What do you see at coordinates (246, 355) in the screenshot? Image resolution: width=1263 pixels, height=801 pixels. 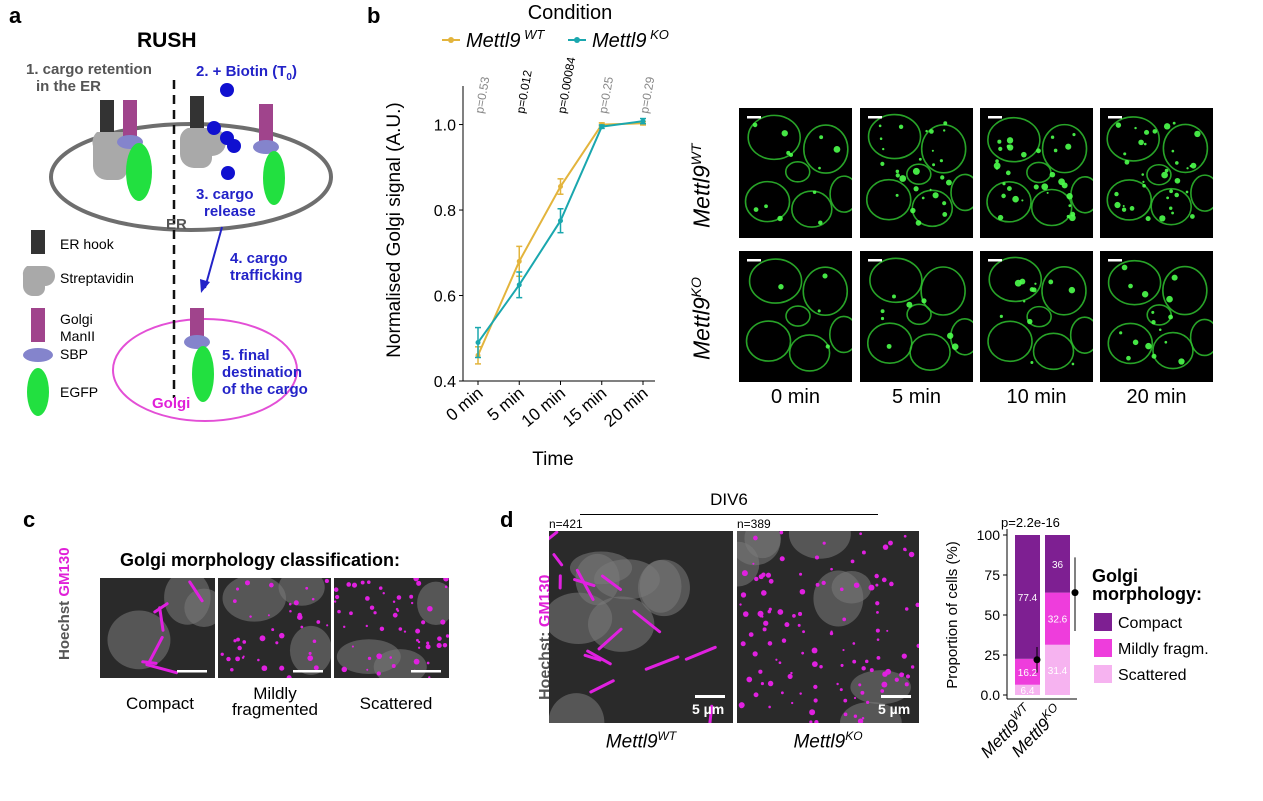 I see `step5-line1: 5. final` at bounding box center [246, 355].